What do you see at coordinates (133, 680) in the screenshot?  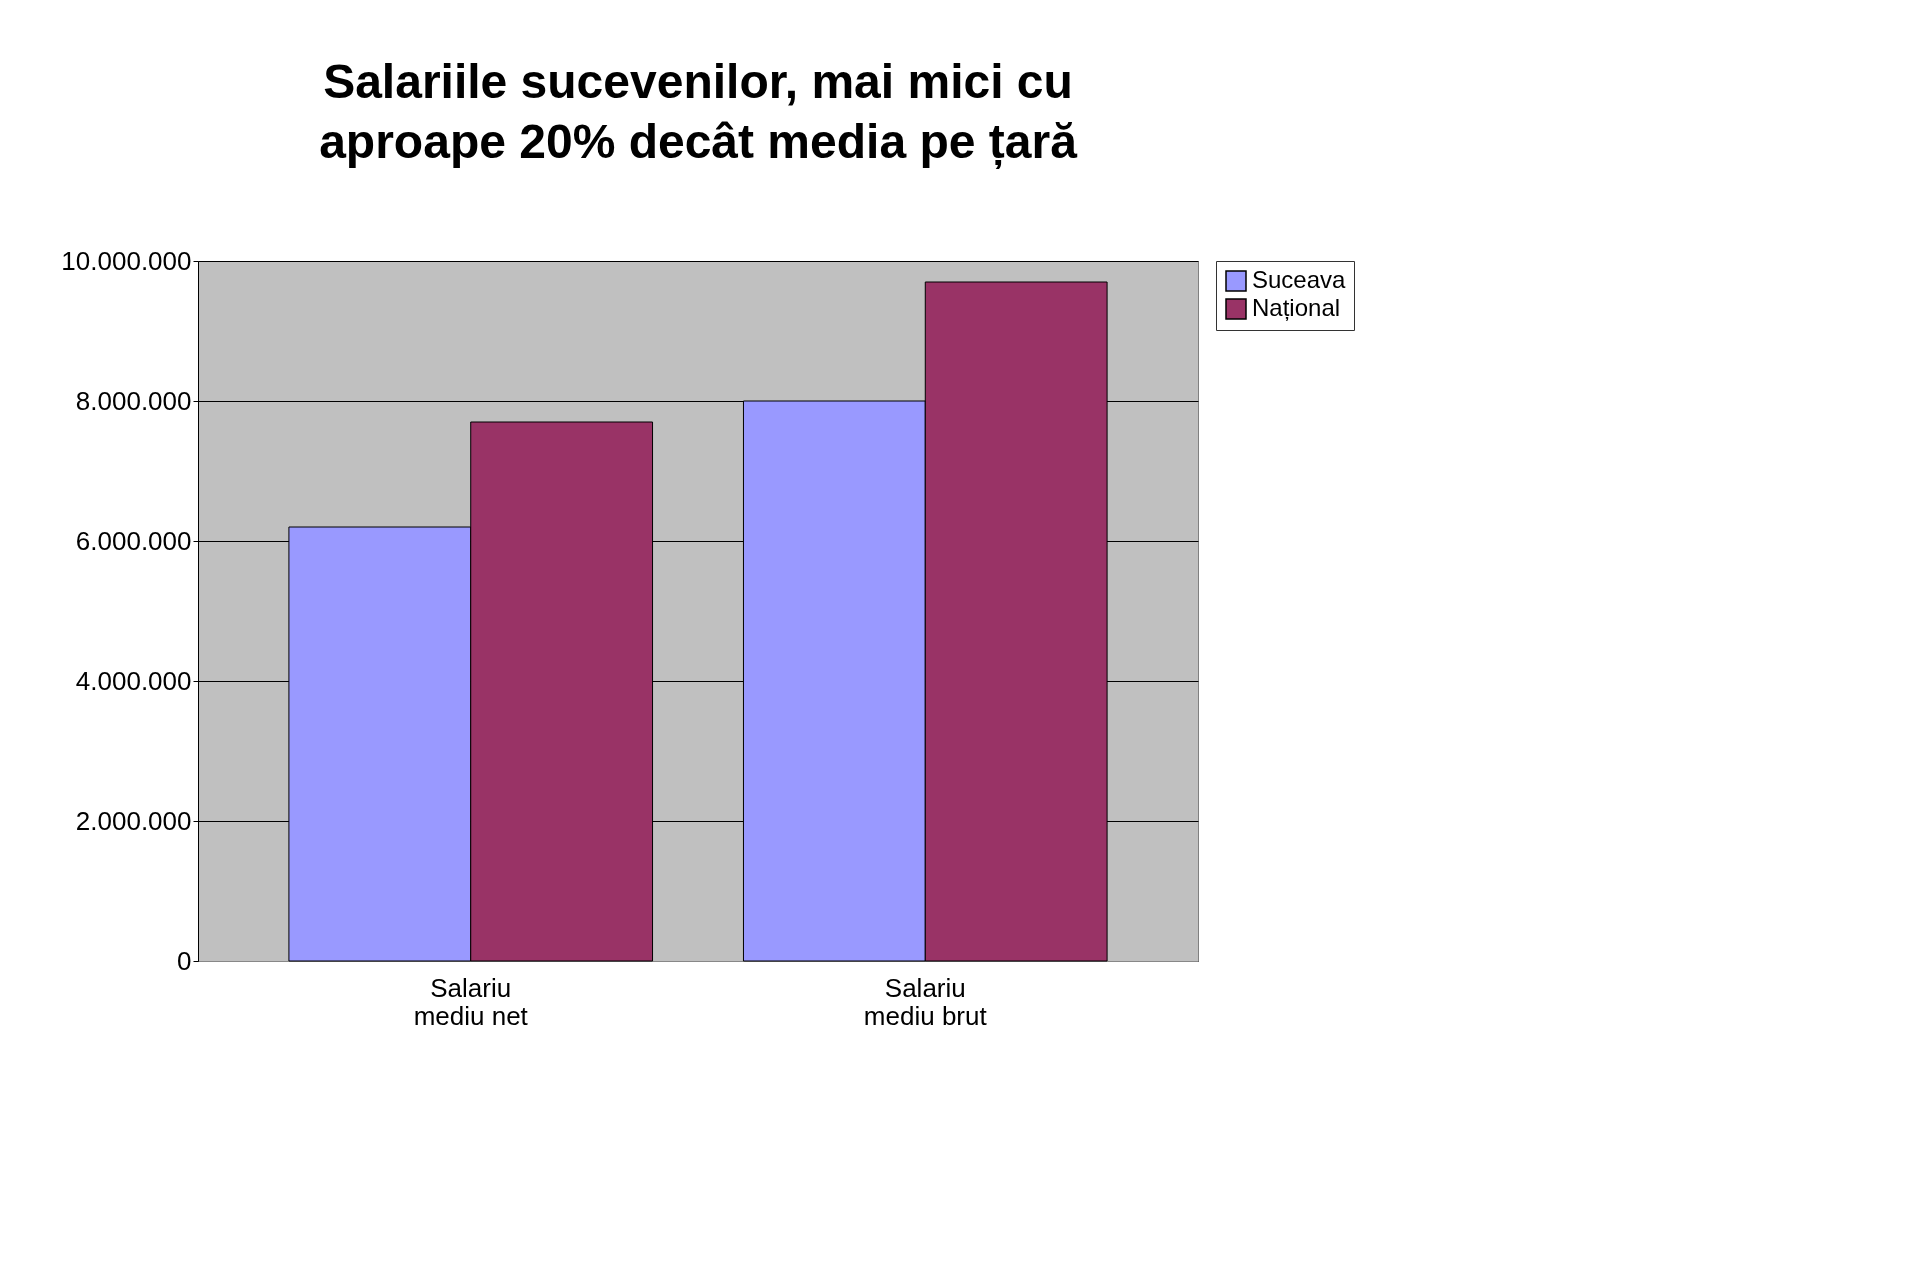 I see `y-tick-label: 4.000.000` at bounding box center [133, 680].